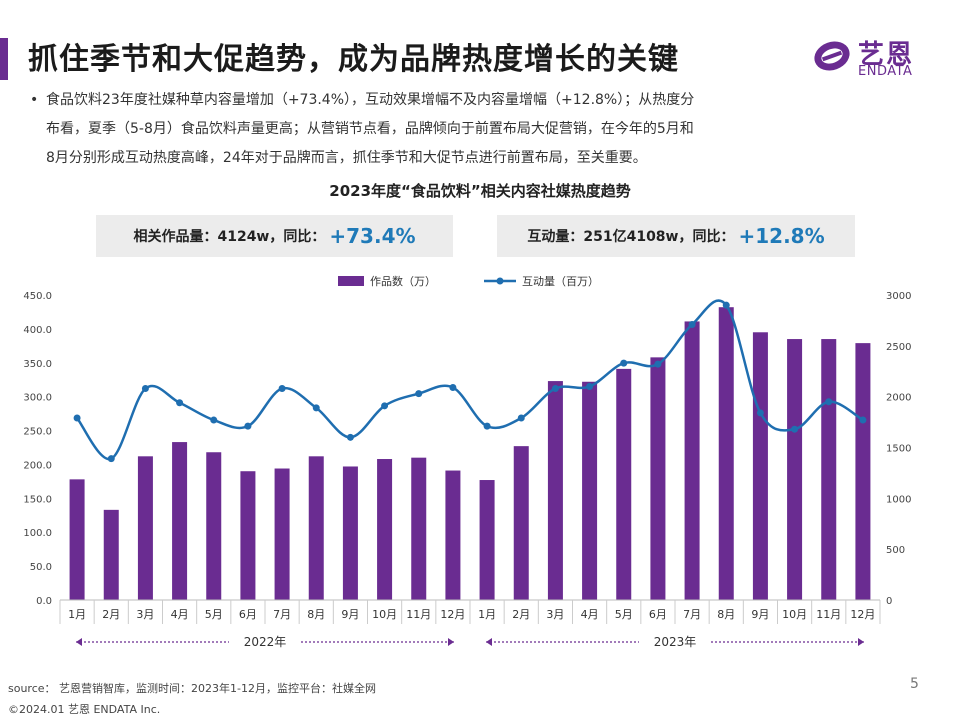  I want to click on y-right-tick-label: 2500, so click(898, 347).